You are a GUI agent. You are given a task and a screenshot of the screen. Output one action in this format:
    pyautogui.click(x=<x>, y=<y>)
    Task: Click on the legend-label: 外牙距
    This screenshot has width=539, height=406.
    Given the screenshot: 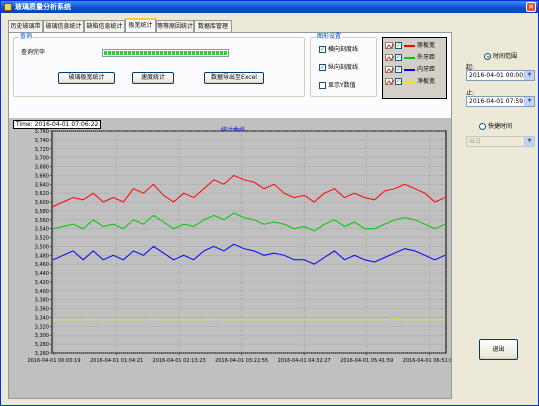 What is the action you would take?
    pyautogui.click(x=426, y=57)
    